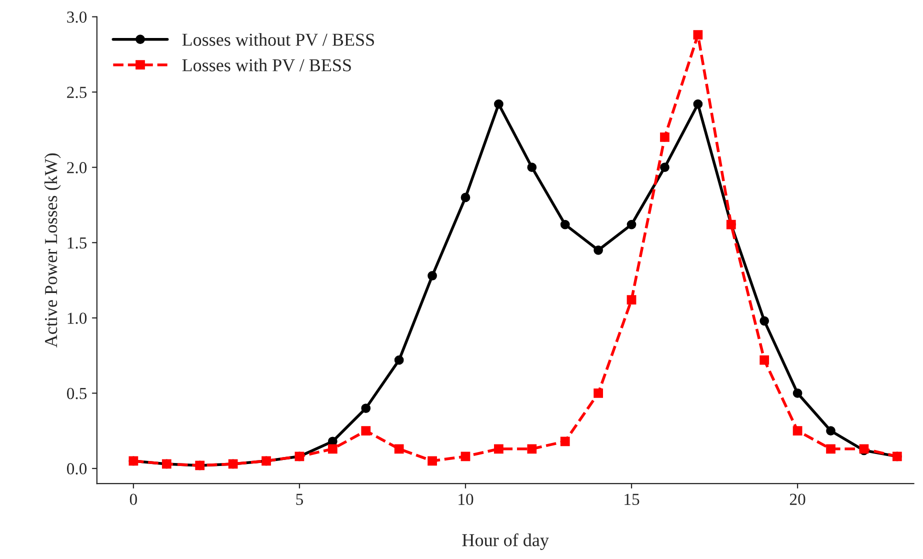  What do you see at coordinates (266, 65) in the screenshot?
I see `legend-label: Losses with PV / BESS` at bounding box center [266, 65].